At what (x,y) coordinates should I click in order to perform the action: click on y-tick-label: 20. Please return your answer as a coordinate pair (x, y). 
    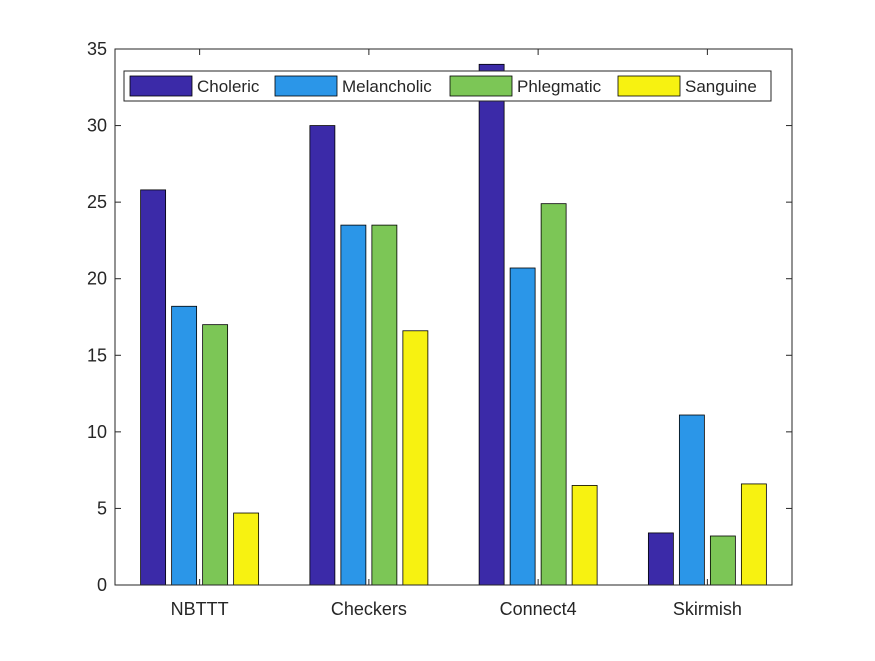
    Looking at the image, I should click on (97, 279).